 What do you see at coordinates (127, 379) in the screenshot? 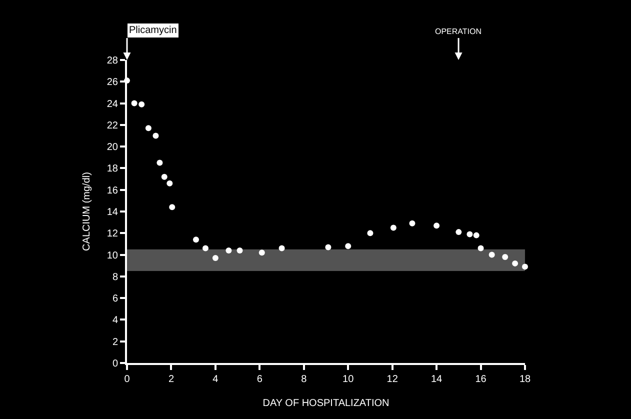
I see `x-tick-label: 0` at bounding box center [127, 379].